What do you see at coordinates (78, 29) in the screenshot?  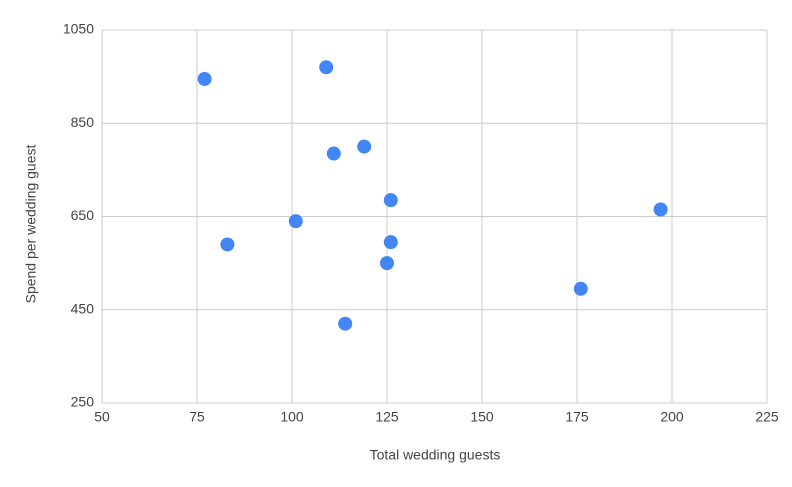 I see `y-tick-label: 1050` at bounding box center [78, 29].